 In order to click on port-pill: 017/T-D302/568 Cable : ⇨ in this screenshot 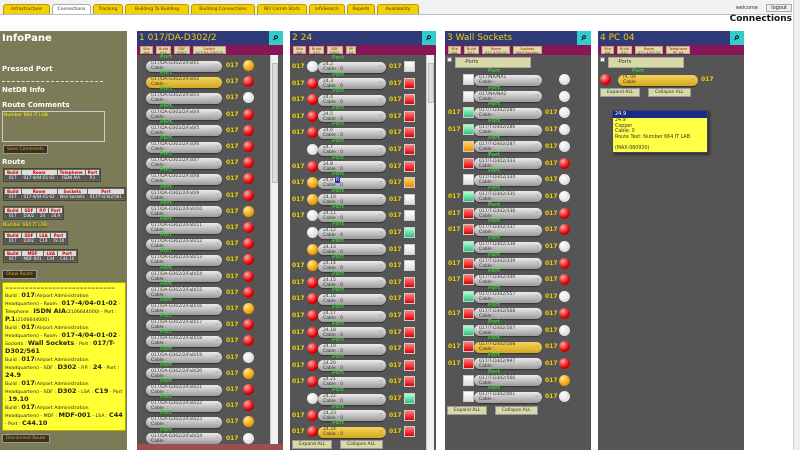, I will do `click(508, 314)`.